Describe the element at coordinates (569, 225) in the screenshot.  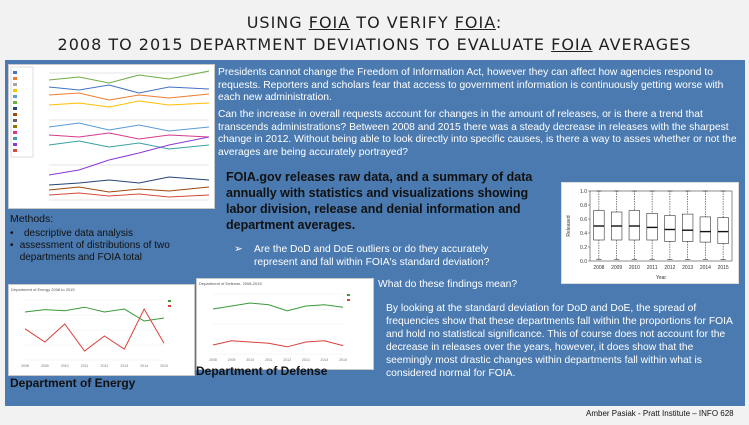
I see `y-axis-label: Released` at that location.